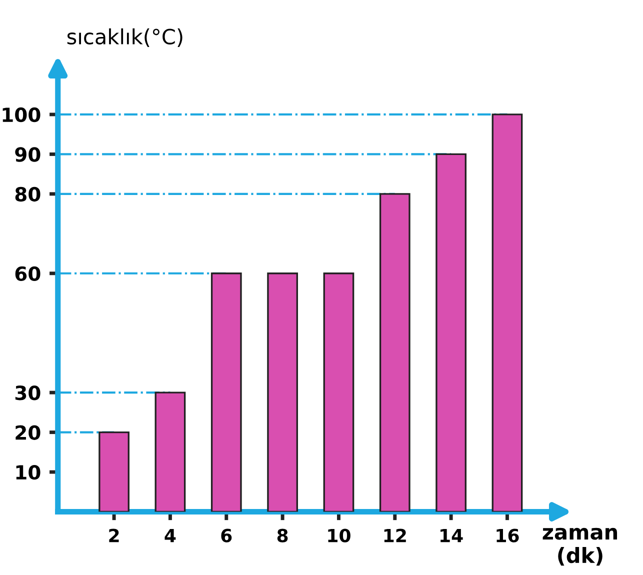 The height and width of the screenshot is (575, 643). What do you see at coordinates (395, 535) in the screenshot?
I see `x-tick-label: 12` at bounding box center [395, 535].